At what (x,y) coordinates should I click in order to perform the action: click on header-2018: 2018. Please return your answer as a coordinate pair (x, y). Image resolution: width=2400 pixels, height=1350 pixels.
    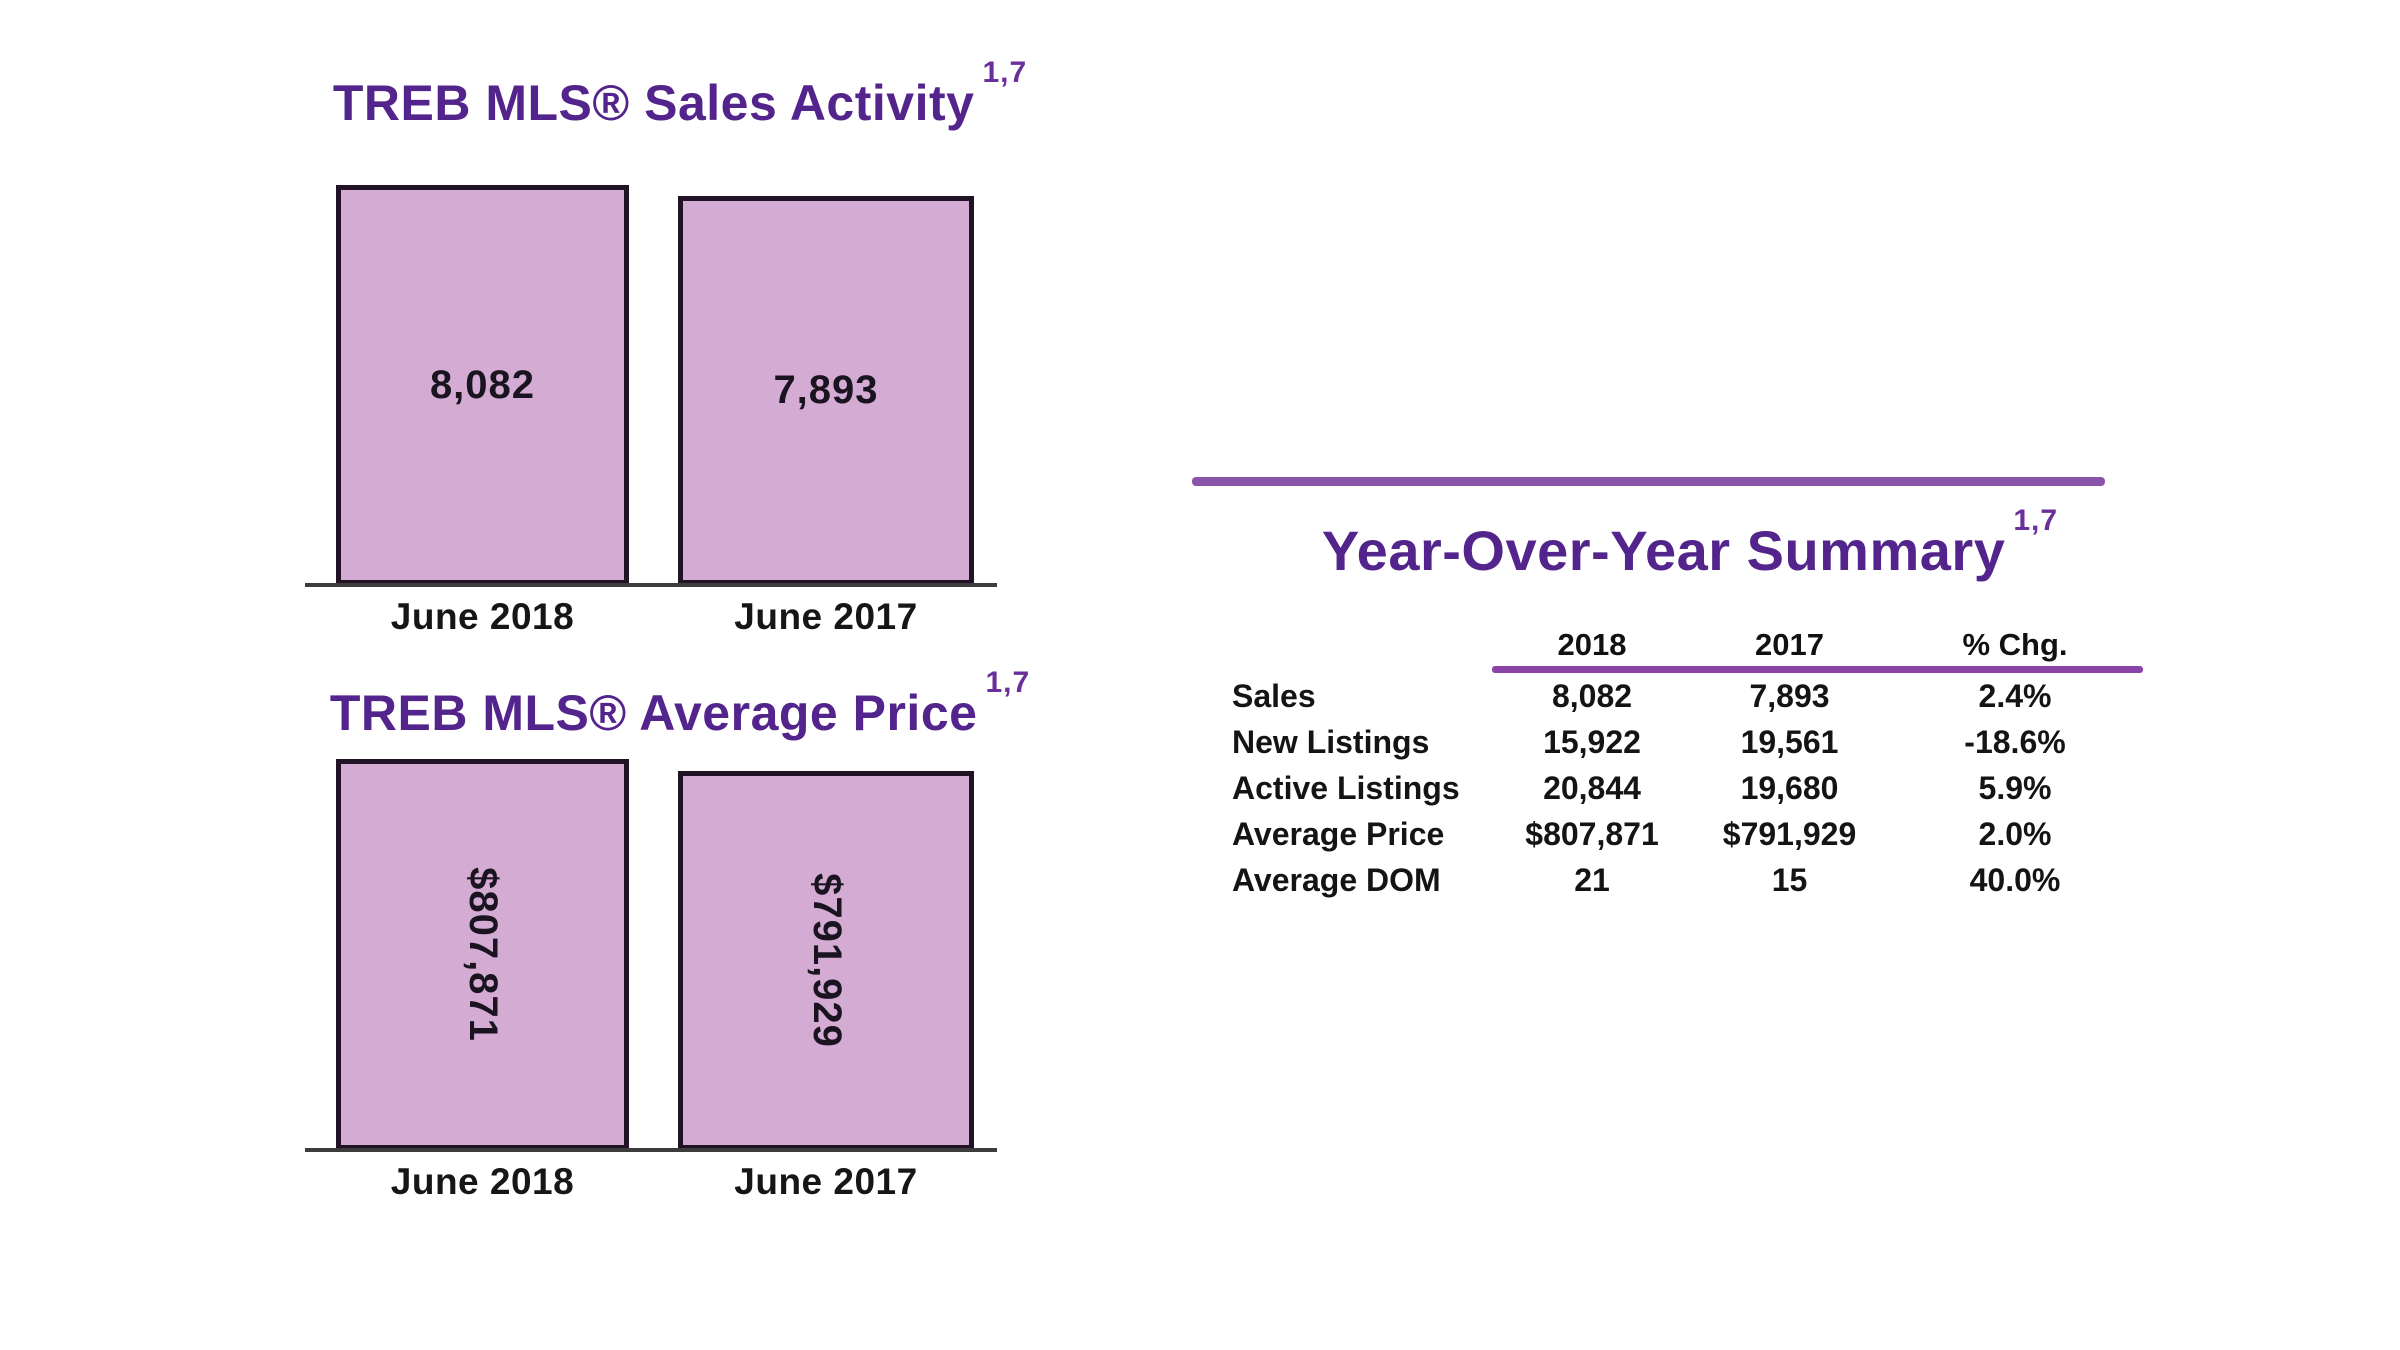
    Looking at the image, I should click on (1592, 644).